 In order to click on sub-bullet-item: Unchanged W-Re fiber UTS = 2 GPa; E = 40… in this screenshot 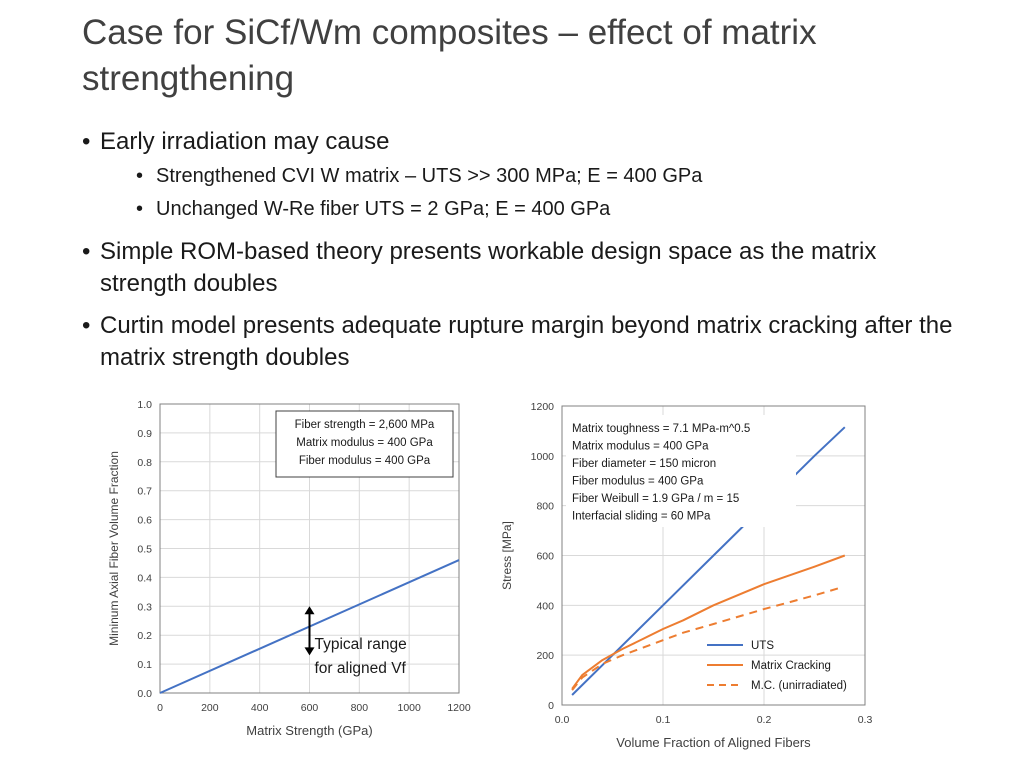, I will do `click(549, 209)`.